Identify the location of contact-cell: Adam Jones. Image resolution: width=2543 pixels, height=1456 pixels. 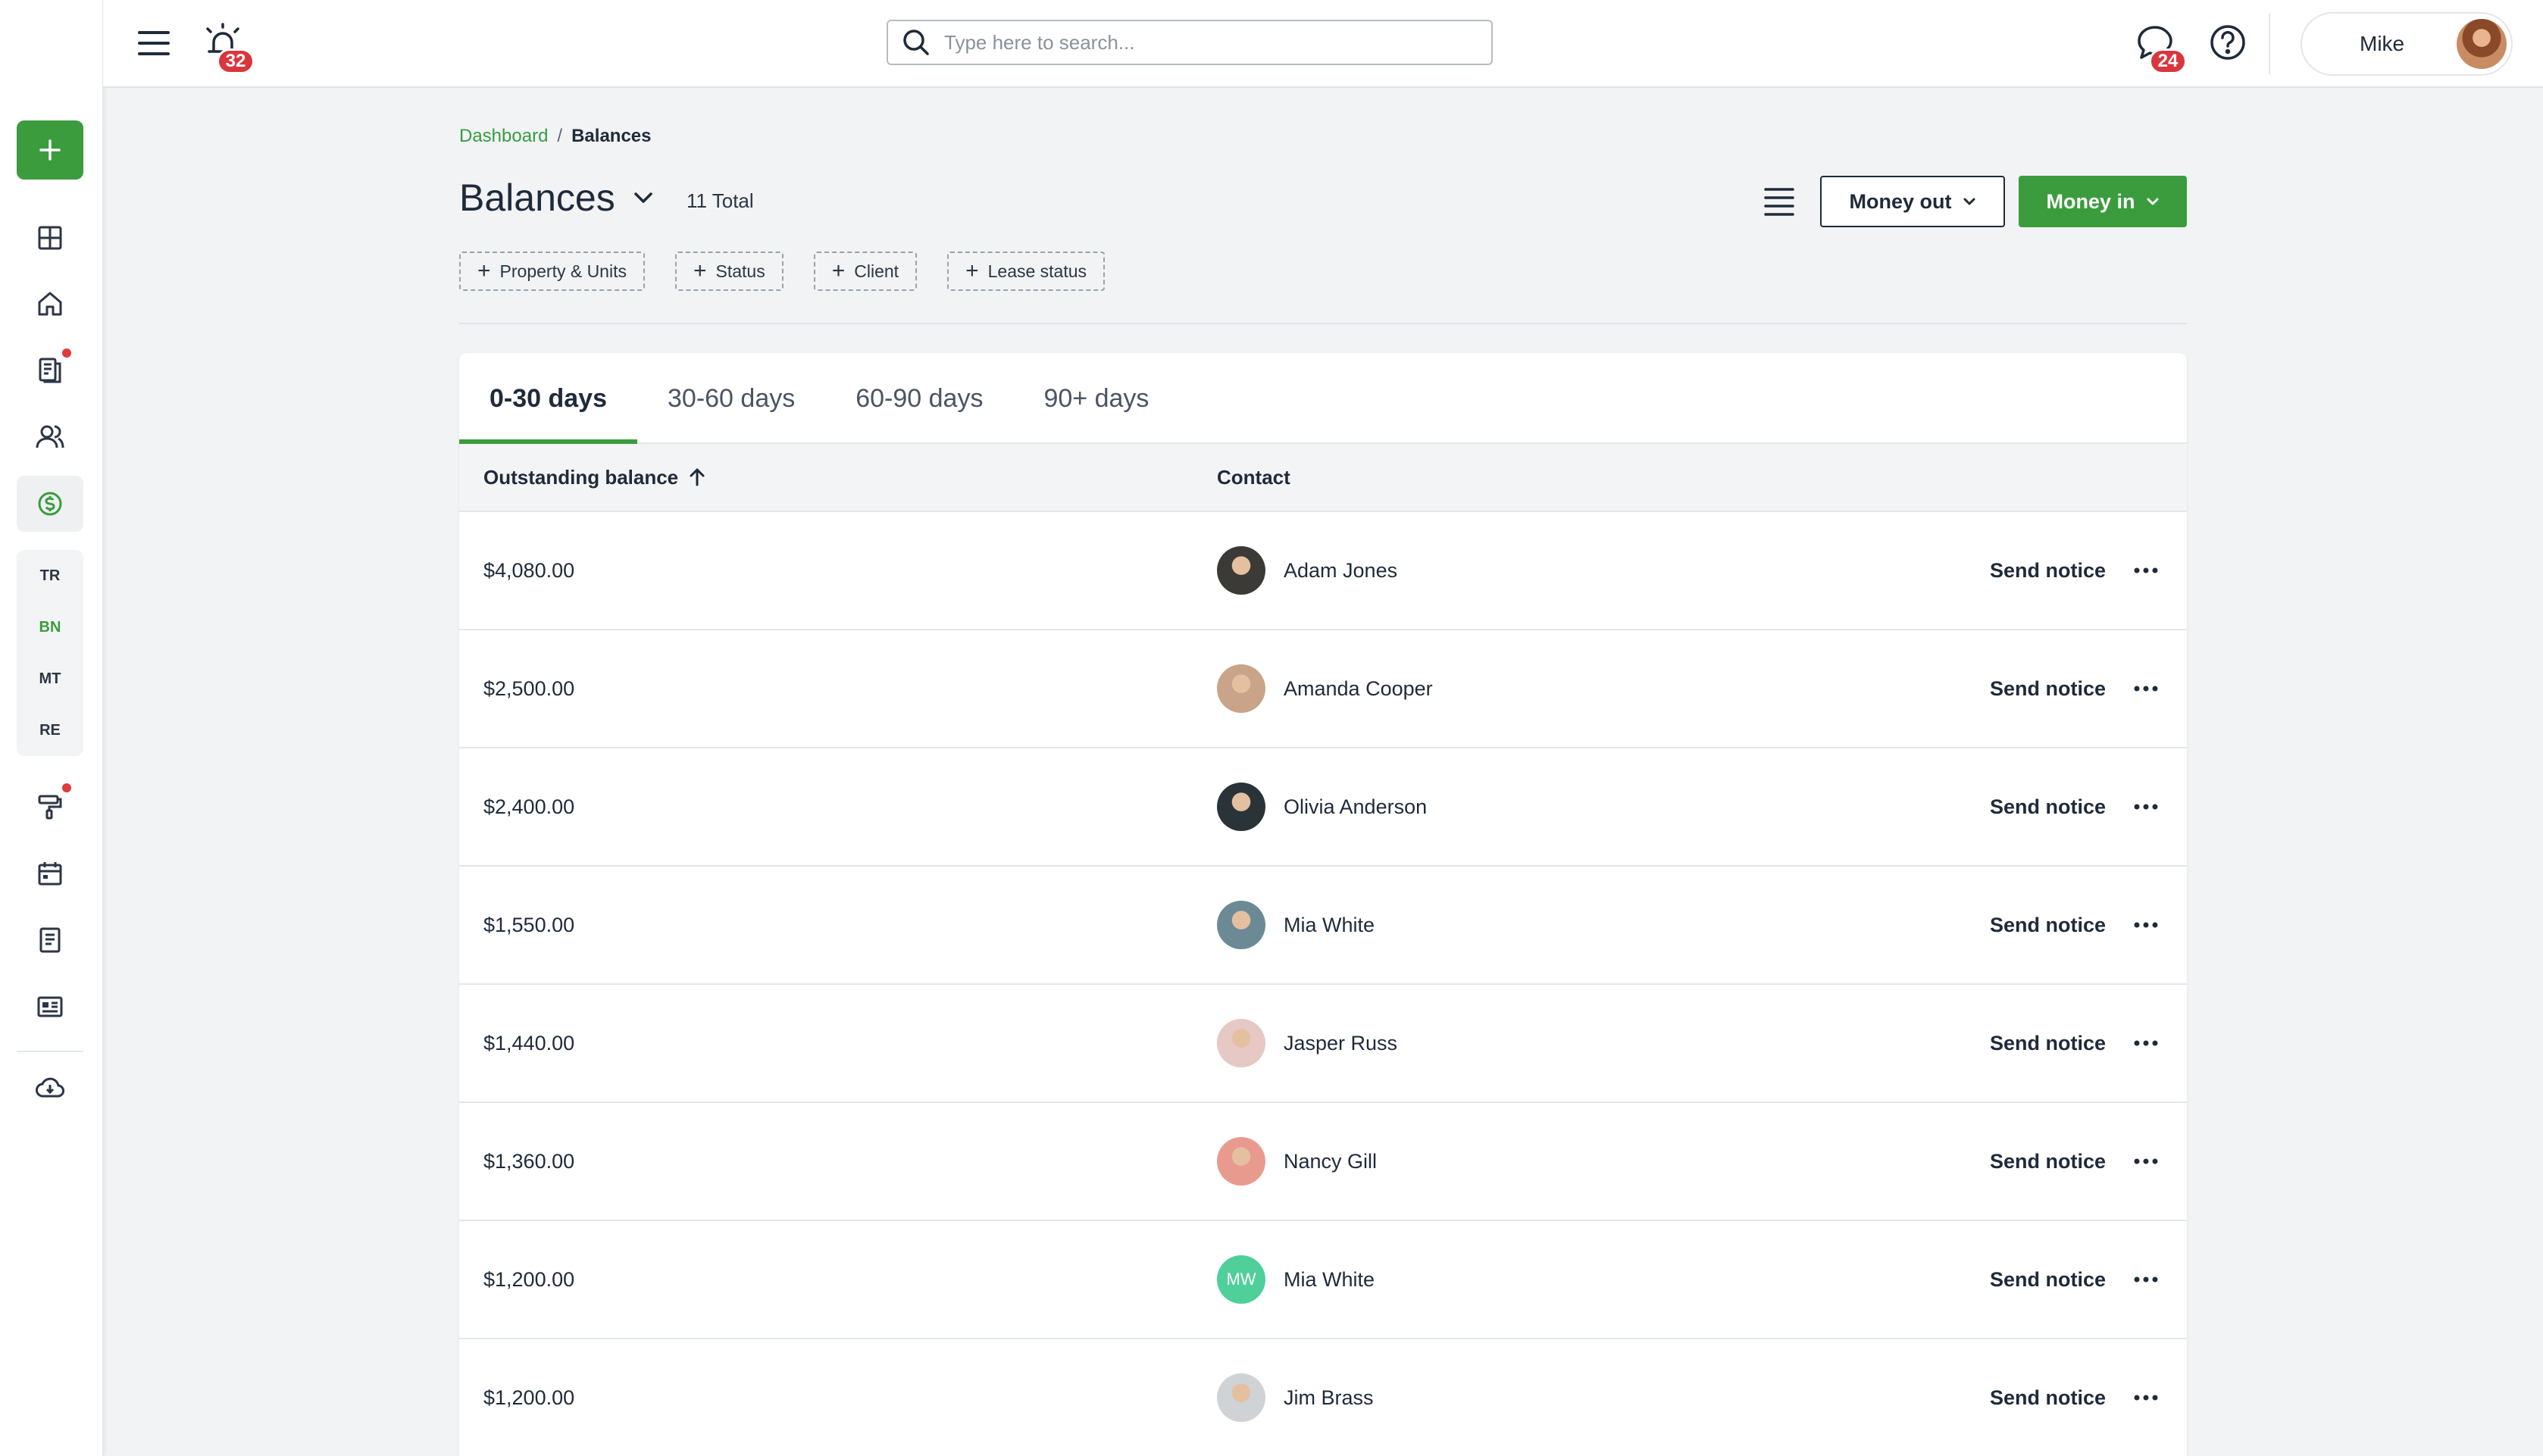
(1307, 570).